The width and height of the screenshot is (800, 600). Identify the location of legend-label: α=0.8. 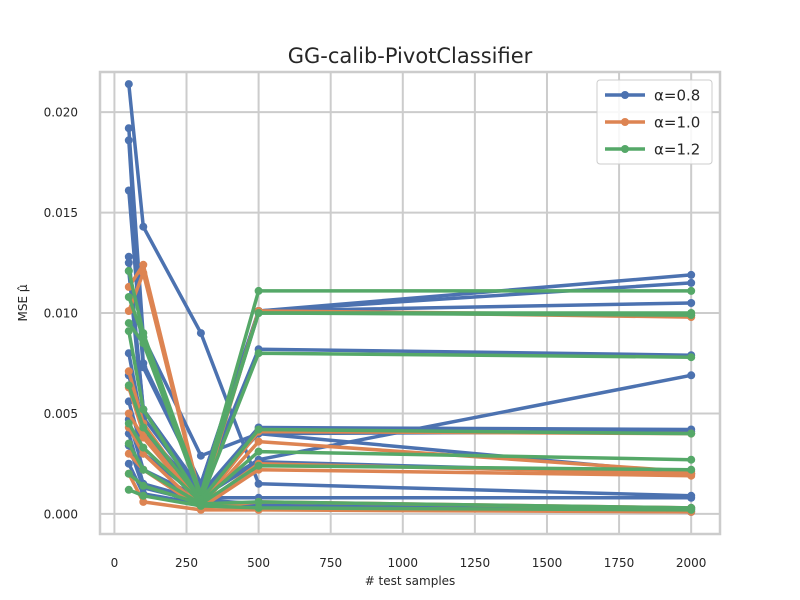
(677, 96).